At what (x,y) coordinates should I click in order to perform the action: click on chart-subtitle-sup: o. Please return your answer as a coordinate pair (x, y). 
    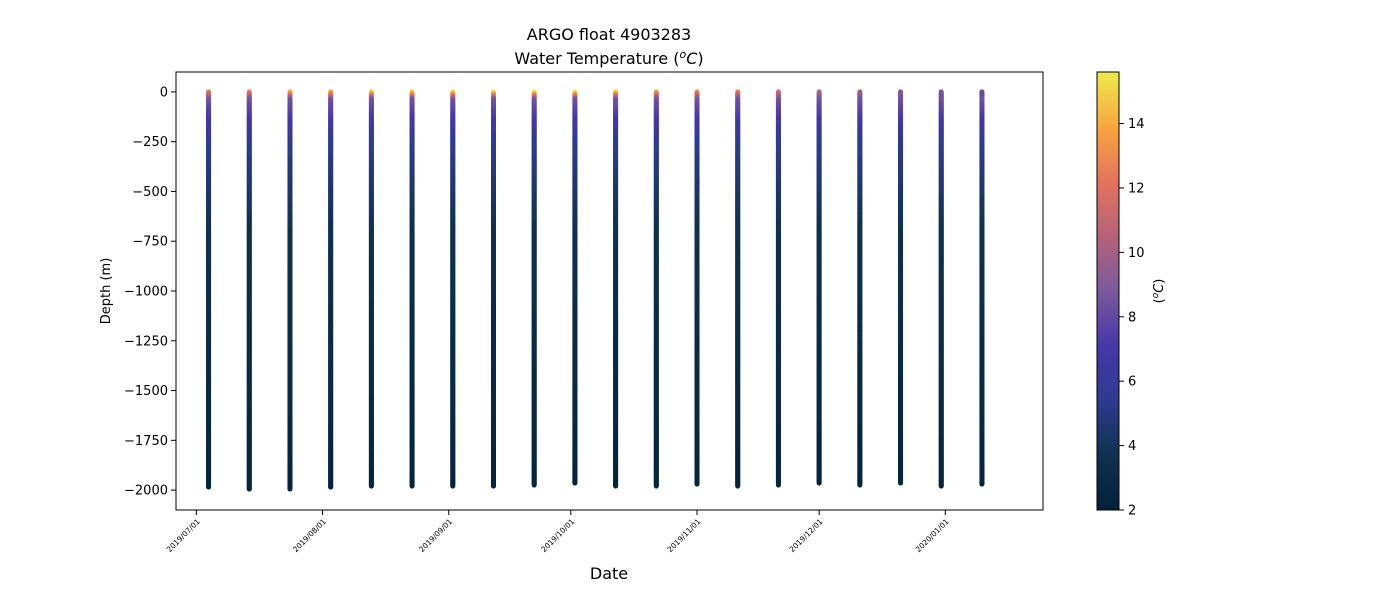
    Looking at the image, I should click on (682, 54).